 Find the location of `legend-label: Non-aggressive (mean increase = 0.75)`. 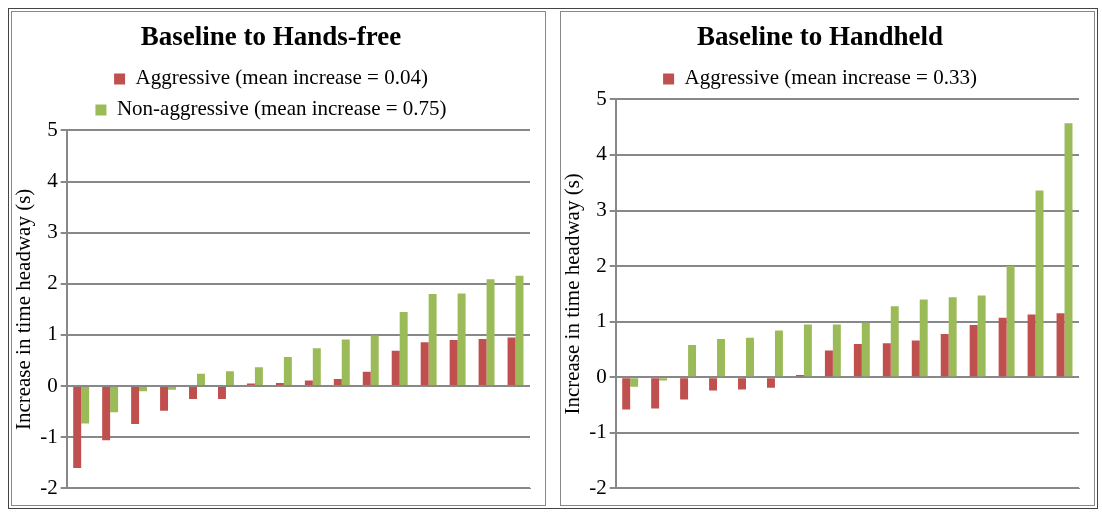

legend-label: Non-aggressive (mean increase = 0.75) is located at coordinates (281, 108).